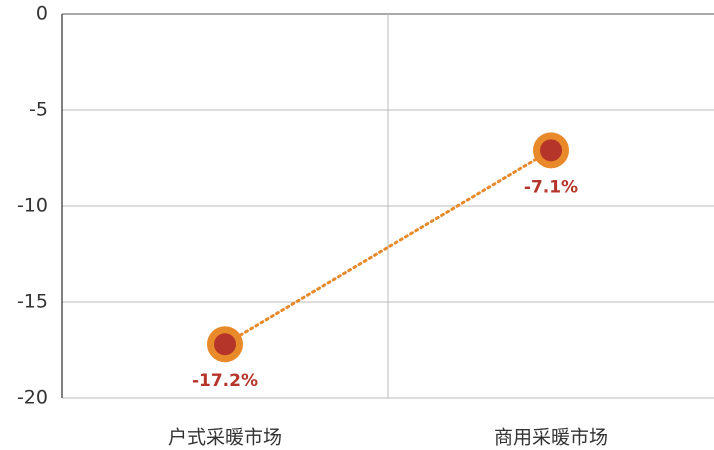 This screenshot has height=450, width=714. Describe the element at coordinates (32, 302) in the screenshot. I see `y-tick-label: -15` at that location.